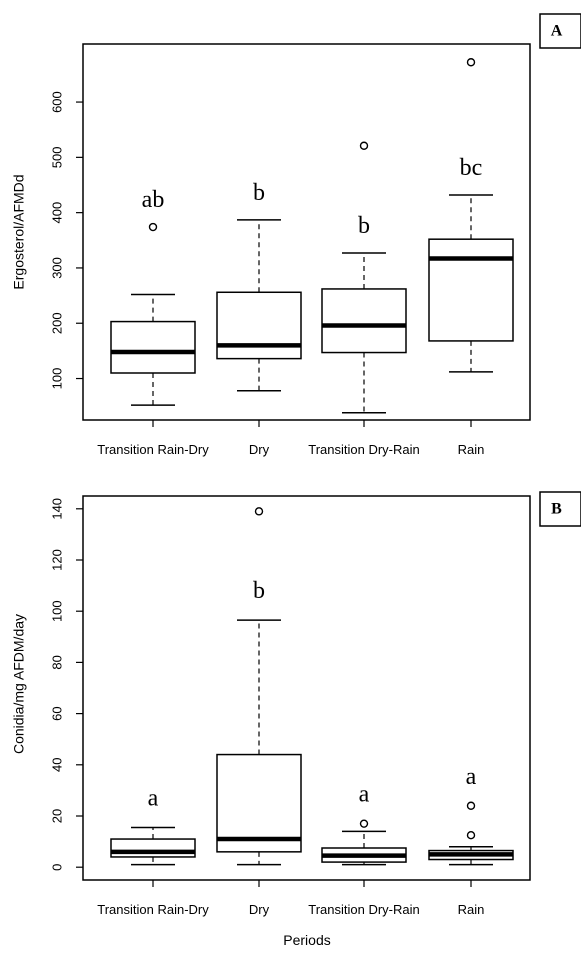  Describe the element at coordinates (56, 509) in the screenshot. I see `y-tick-label: 140` at that location.